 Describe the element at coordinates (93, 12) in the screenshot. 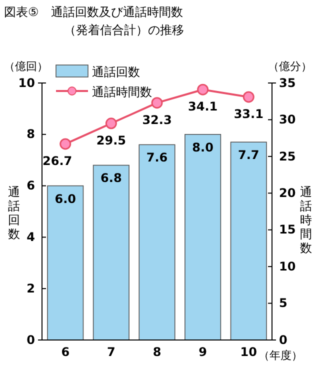

I see `chart-title: 図表⑤ 通話回数及び通話時間数` at that location.